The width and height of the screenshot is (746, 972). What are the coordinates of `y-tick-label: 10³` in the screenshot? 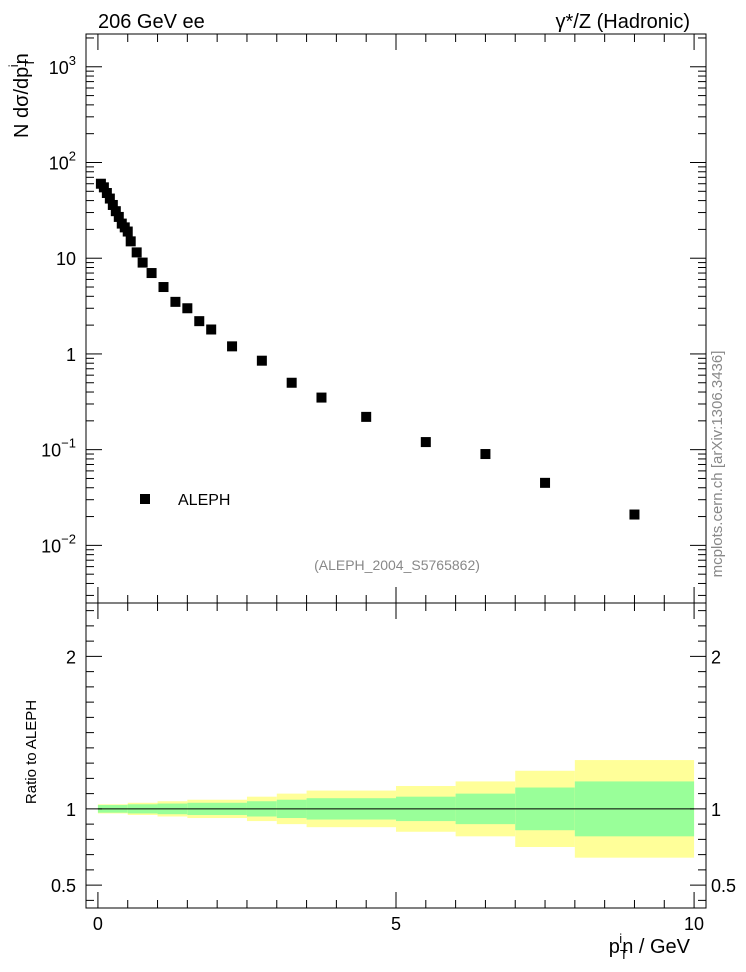 It's located at (62, 65).